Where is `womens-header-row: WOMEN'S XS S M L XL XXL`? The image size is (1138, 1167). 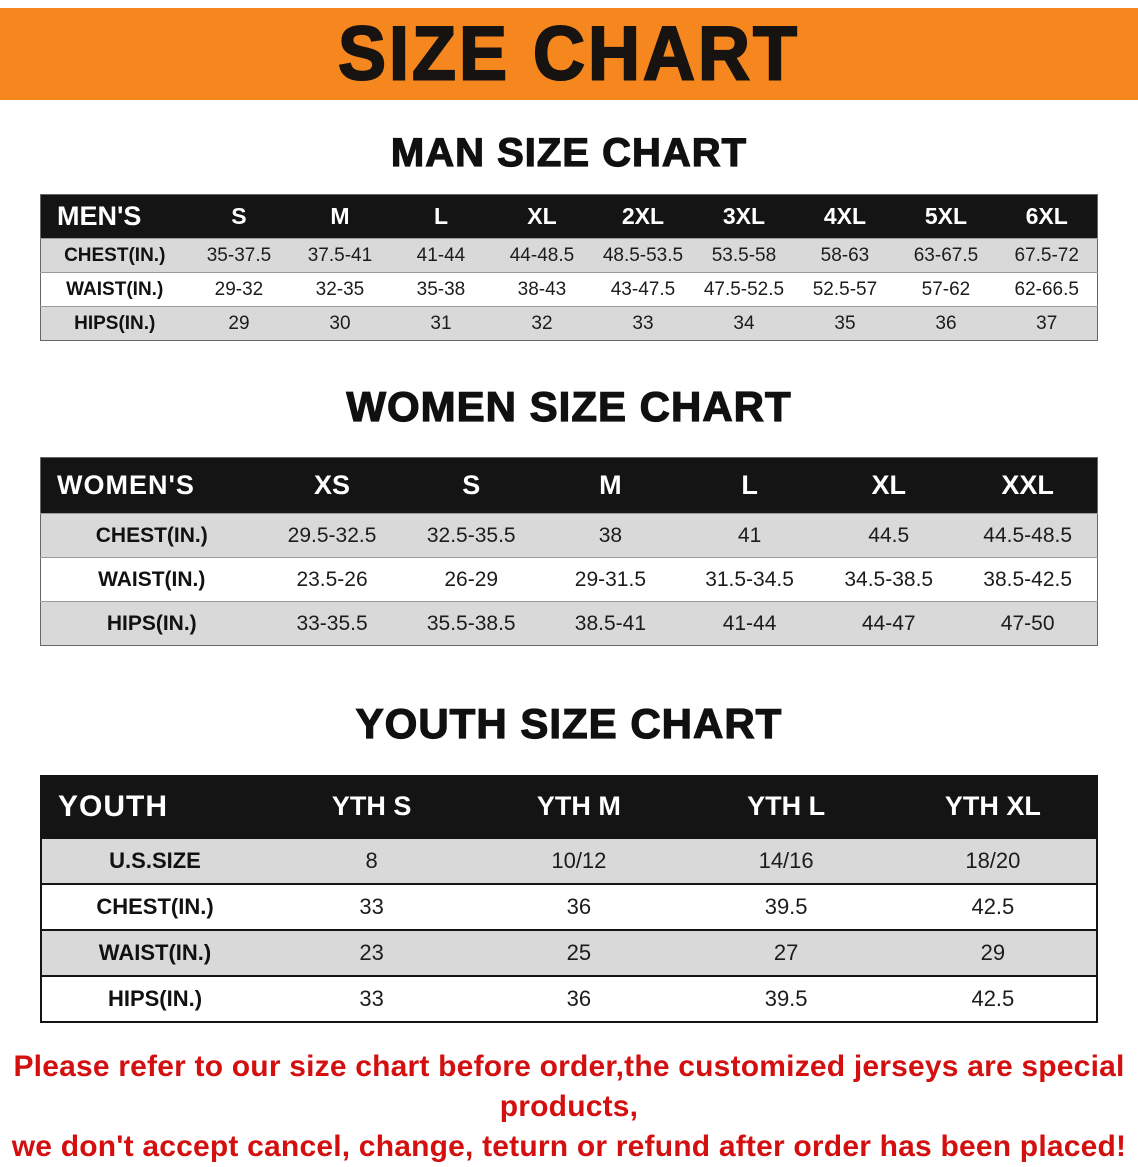 womens-header-row: WOMEN'S XS S M L XL XXL is located at coordinates (569, 485).